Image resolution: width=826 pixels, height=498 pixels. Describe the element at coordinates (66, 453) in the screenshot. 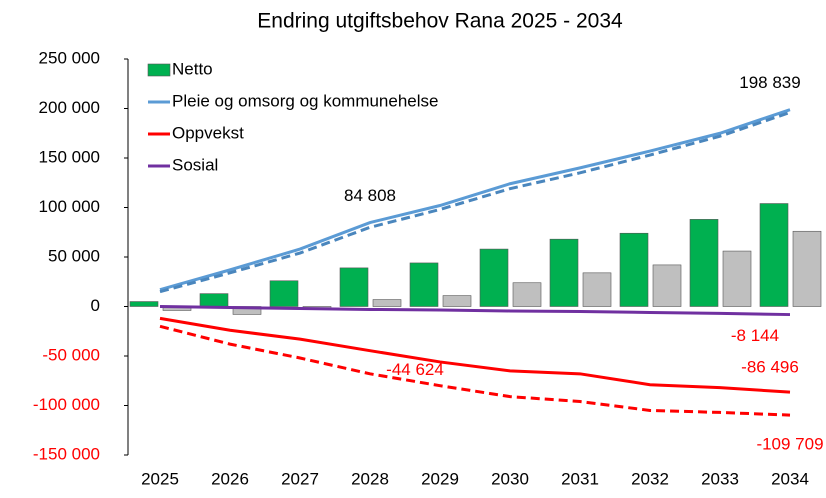

I see `y-tick-label: -150 000` at that location.